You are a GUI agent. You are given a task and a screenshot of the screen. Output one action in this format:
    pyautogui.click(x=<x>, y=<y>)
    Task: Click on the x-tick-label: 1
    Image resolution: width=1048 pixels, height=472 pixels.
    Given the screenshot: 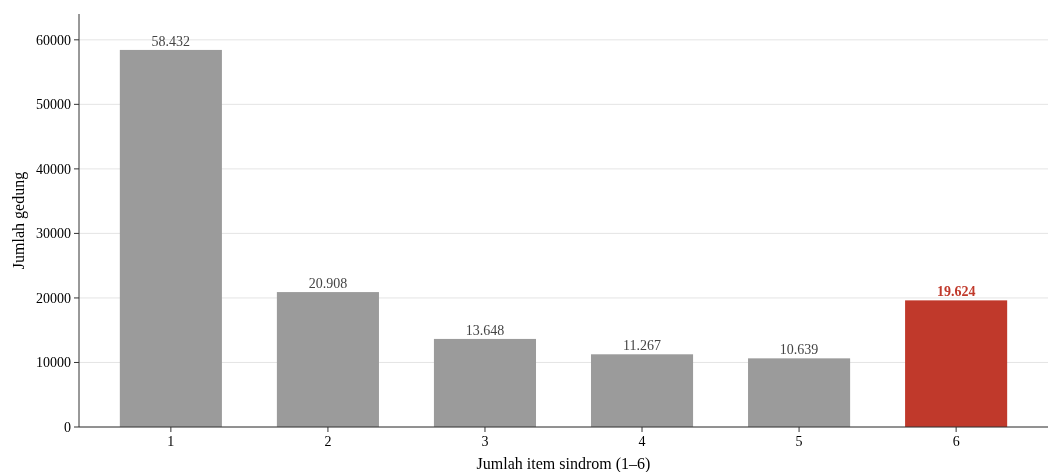 What is the action you would take?
    pyautogui.click(x=171, y=441)
    